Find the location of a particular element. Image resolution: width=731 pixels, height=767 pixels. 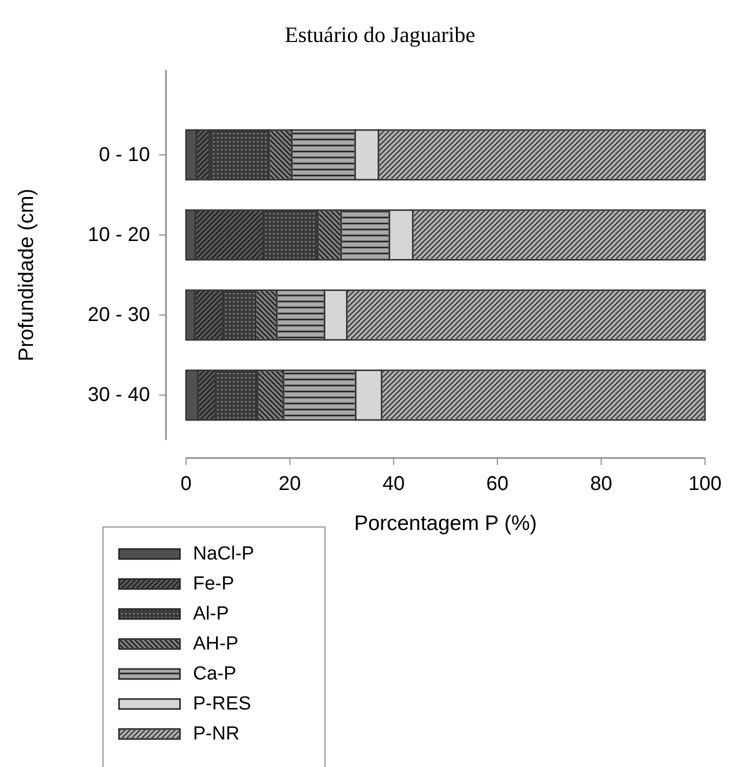

x-tick-label: 60 is located at coordinates (497, 484).